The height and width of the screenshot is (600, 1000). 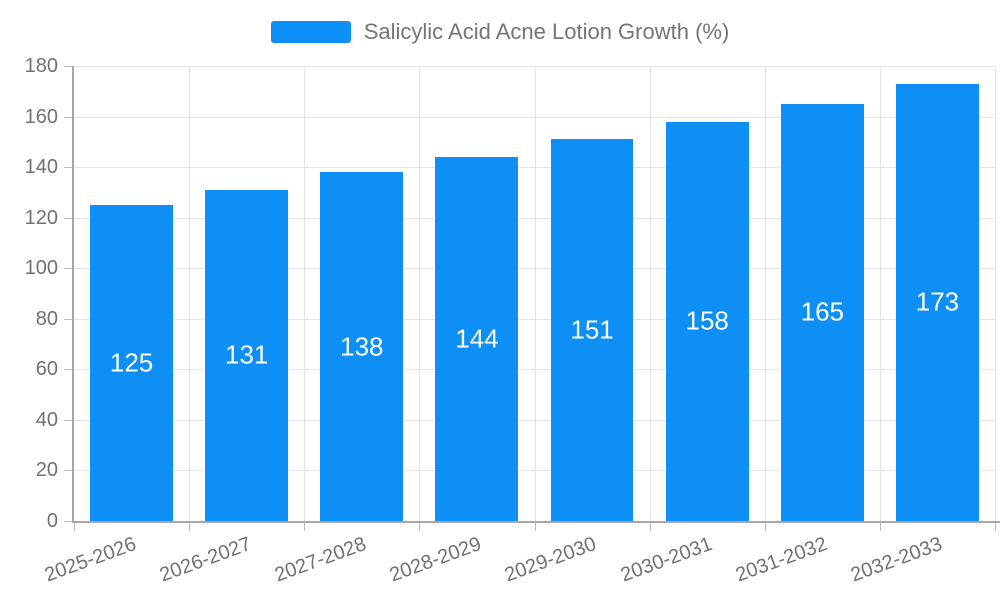 I want to click on bar-value-label: 173, so click(x=937, y=301).